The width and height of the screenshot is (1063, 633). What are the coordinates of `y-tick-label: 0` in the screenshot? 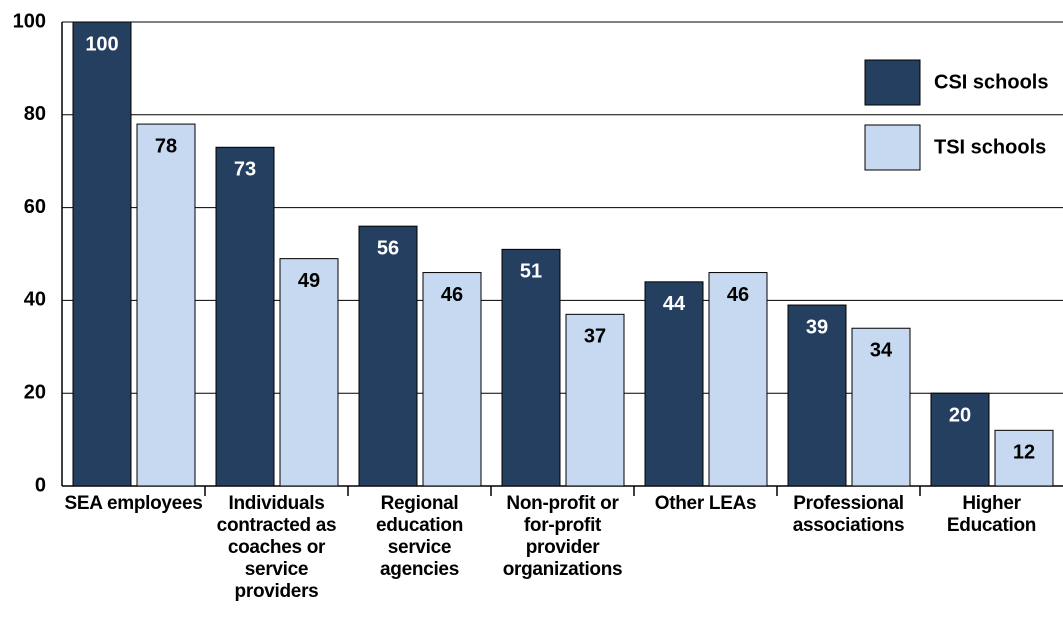 It's located at (40, 485).